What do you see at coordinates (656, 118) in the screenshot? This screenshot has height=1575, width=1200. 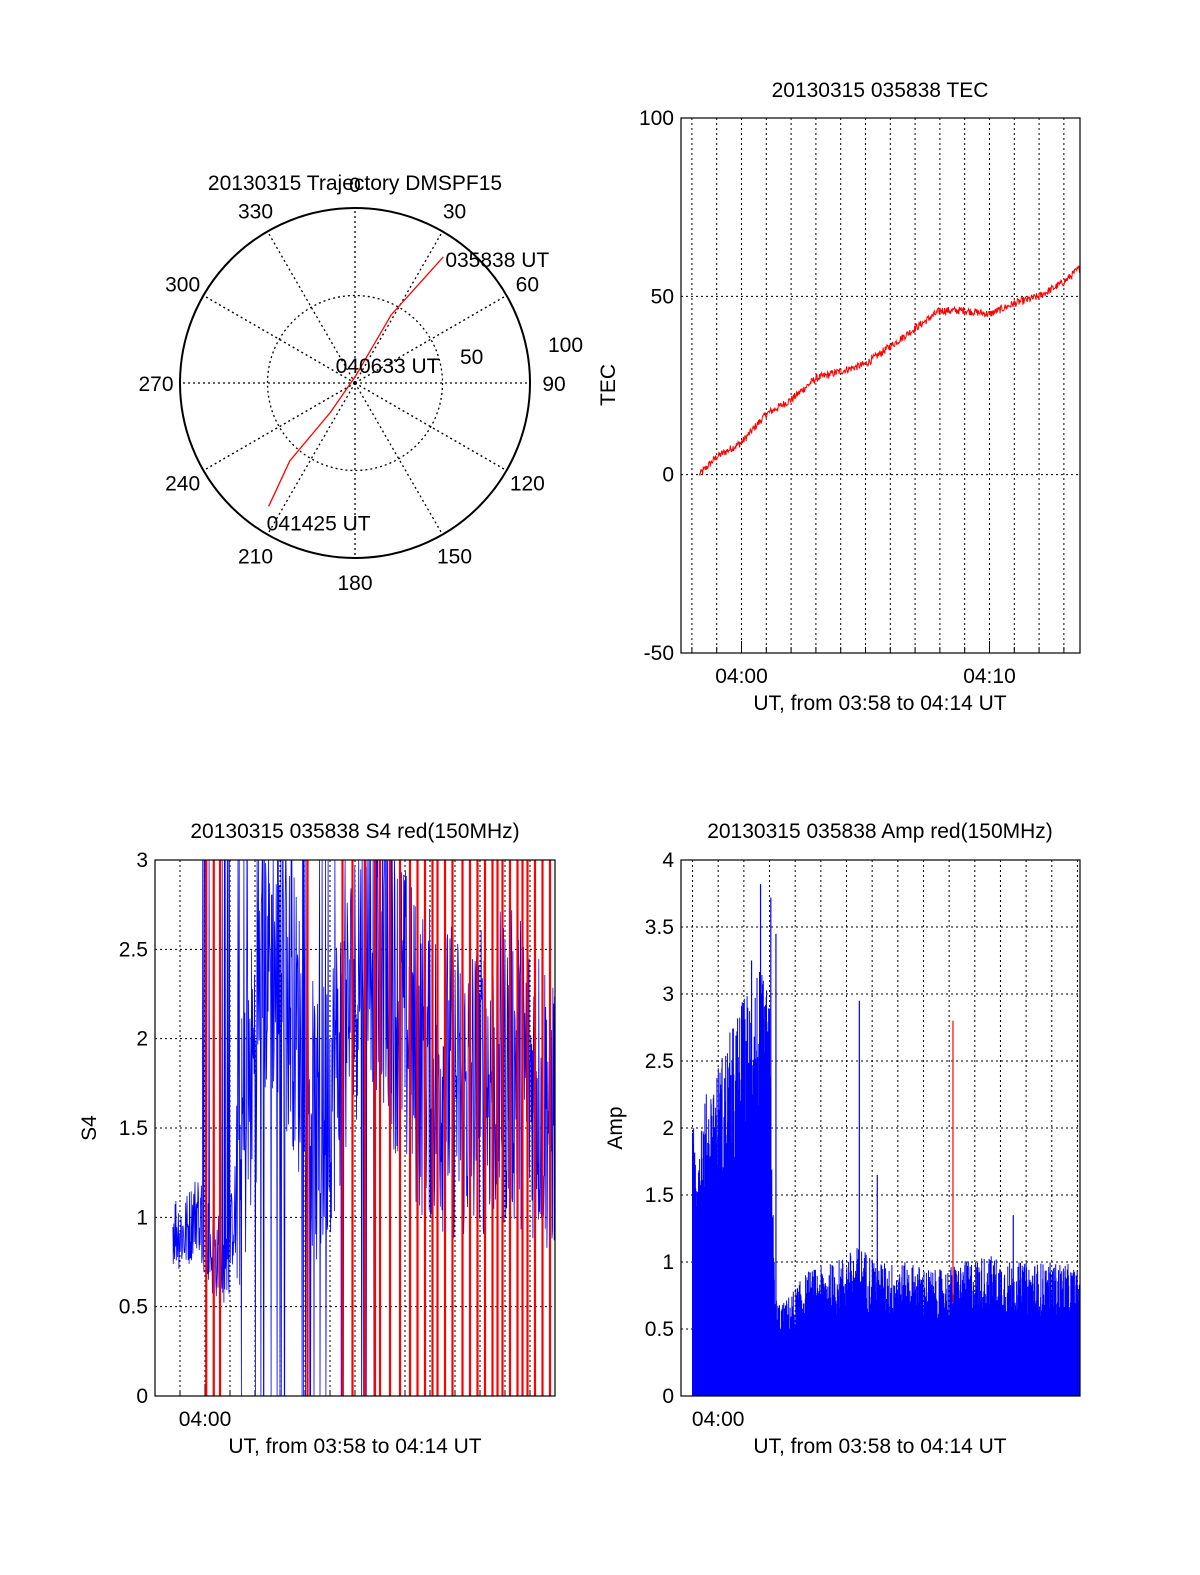 I see `y-tick-label: 100` at bounding box center [656, 118].